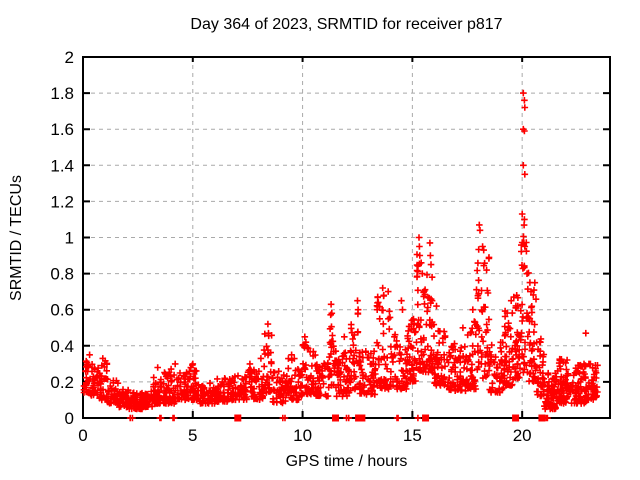 This screenshot has height=480, width=640. I want to click on x-axis-label: GPS time / hours, so click(346, 461).